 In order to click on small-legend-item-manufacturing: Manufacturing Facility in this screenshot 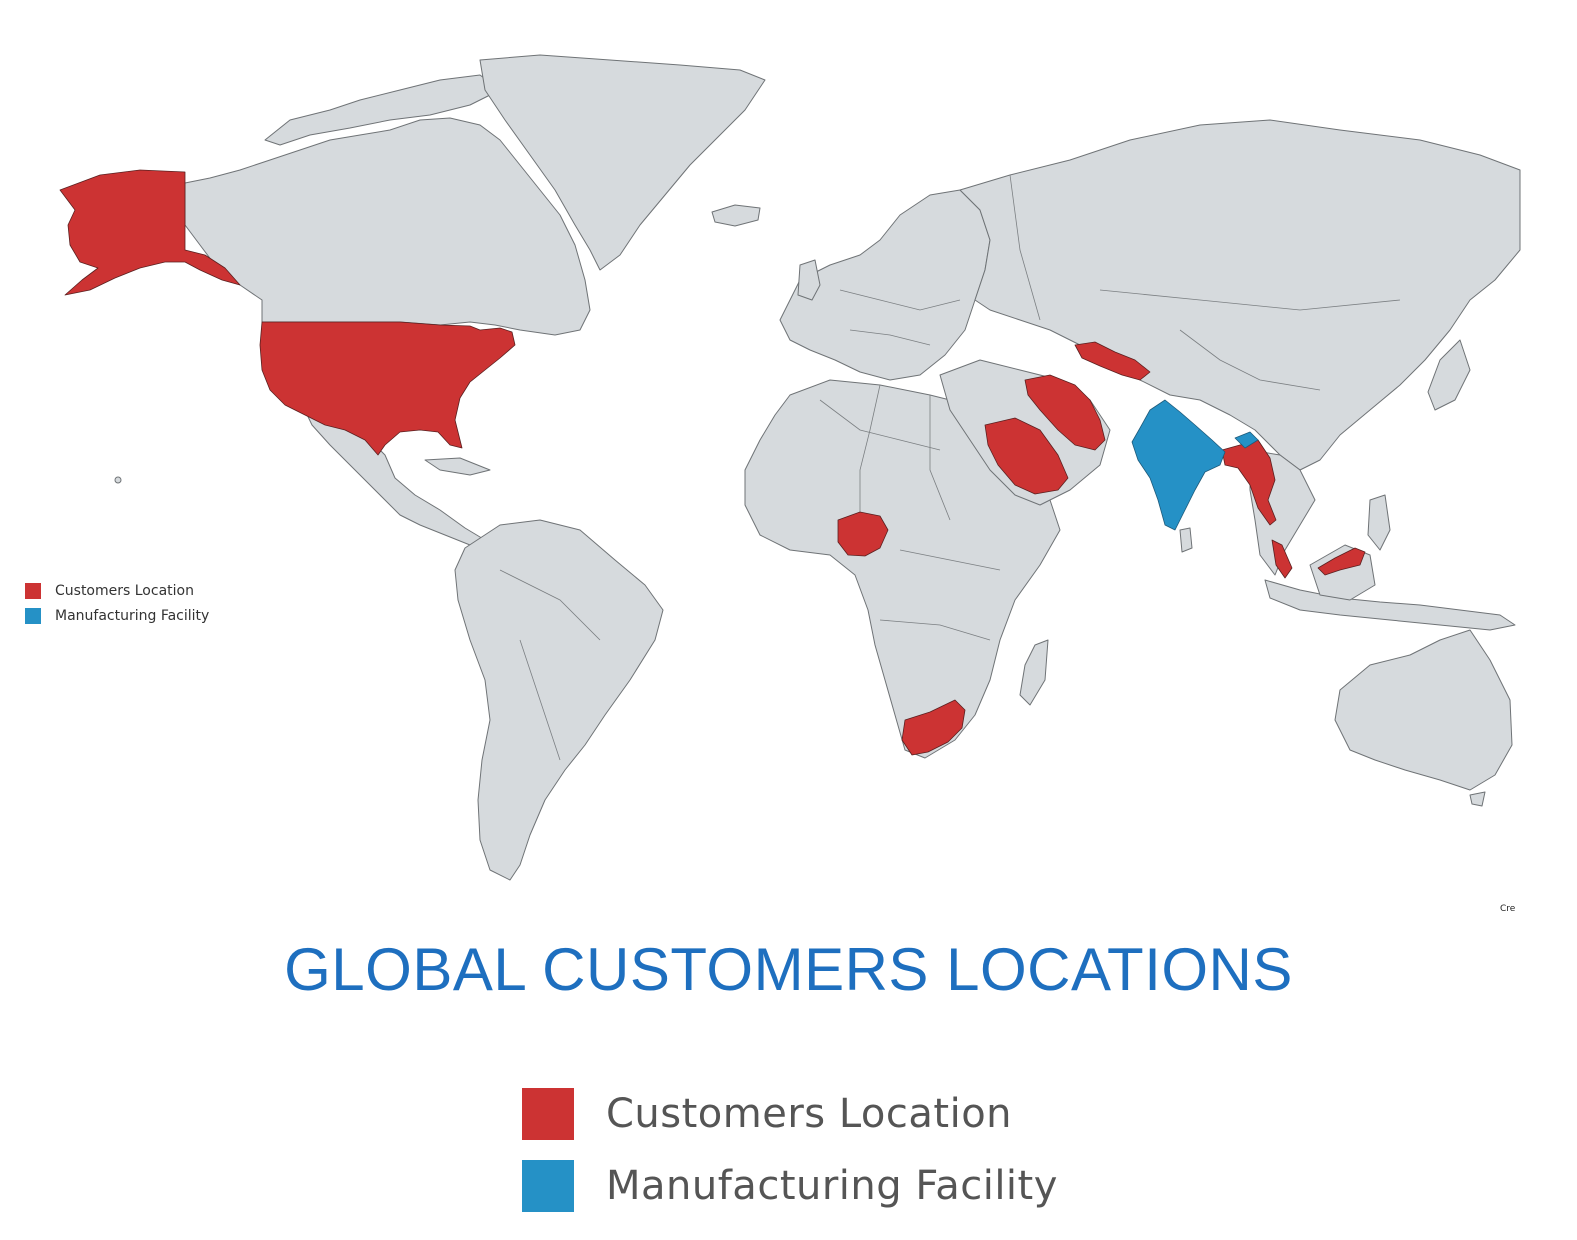, I will do `click(117, 615)`.